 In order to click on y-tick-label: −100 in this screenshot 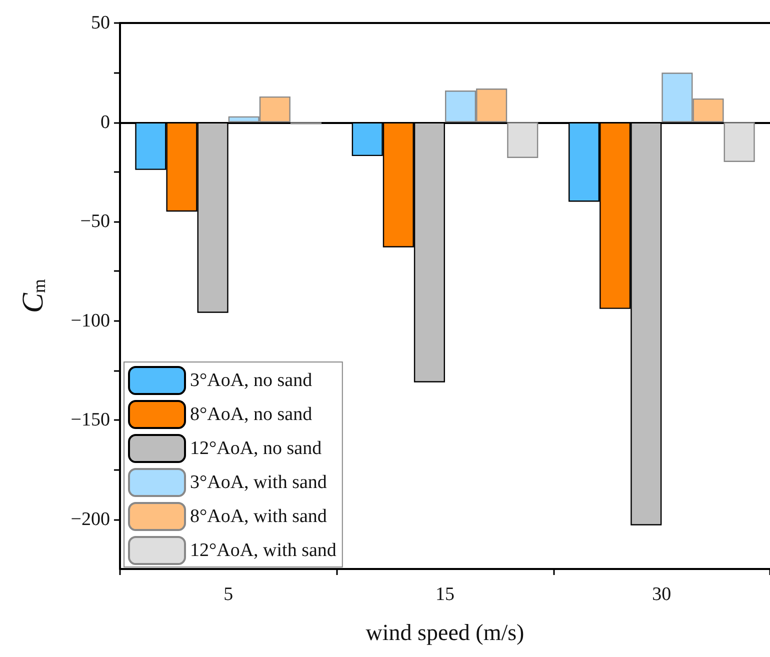, I will do `click(90, 321)`.